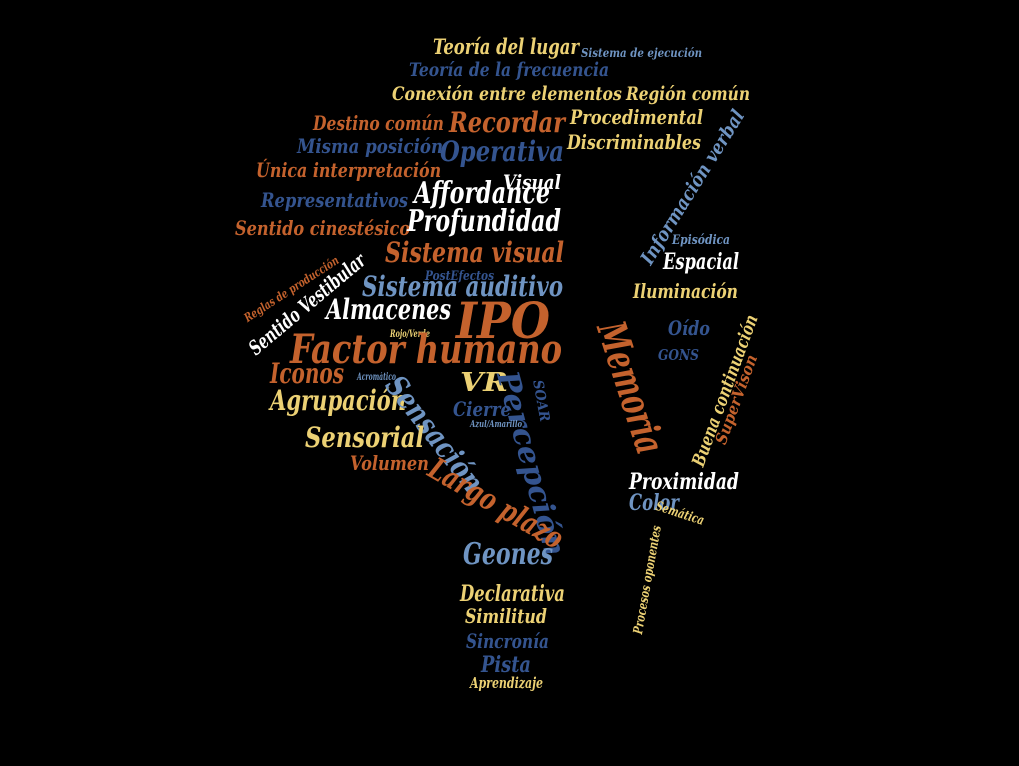 The width and height of the screenshot is (1019, 766). Describe the element at coordinates (642, 53) in the screenshot. I see `word-sistema-de-ejecucion: Sistema de ejecución` at that location.